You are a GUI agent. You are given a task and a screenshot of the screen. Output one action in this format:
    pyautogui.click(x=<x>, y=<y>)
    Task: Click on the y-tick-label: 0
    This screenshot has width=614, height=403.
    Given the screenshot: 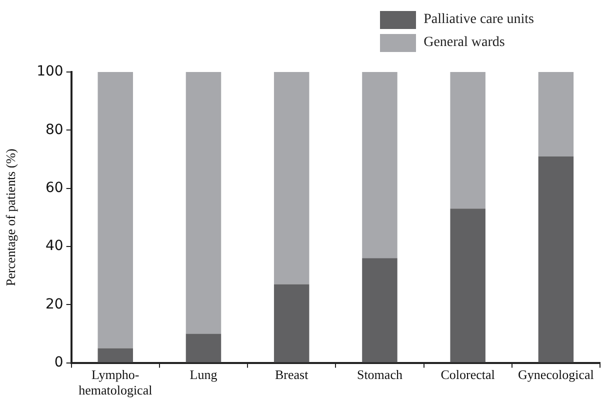 What is the action you would take?
    pyautogui.click(x=59, y=362)
    